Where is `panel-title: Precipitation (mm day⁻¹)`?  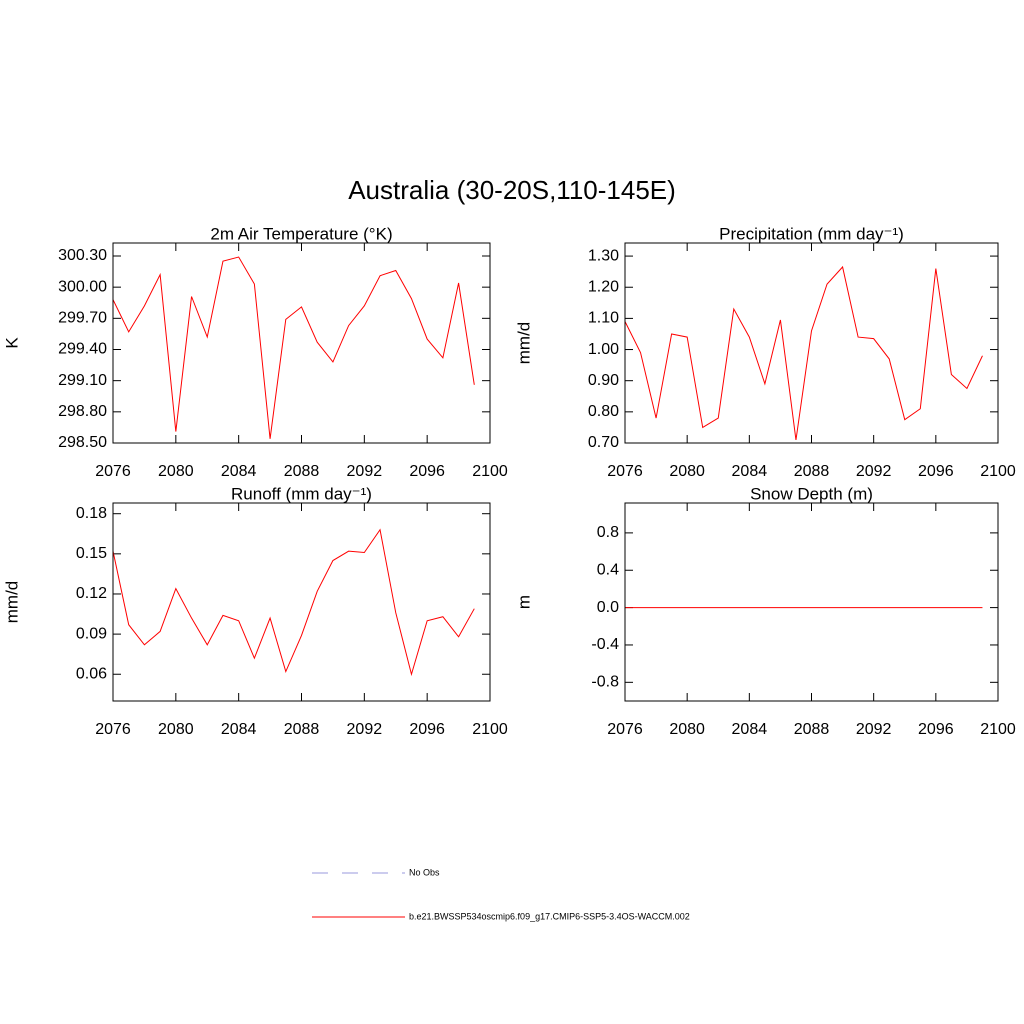
panel-title: Precipitation (mm day⁻¹) is located at coordinates (811, 233).